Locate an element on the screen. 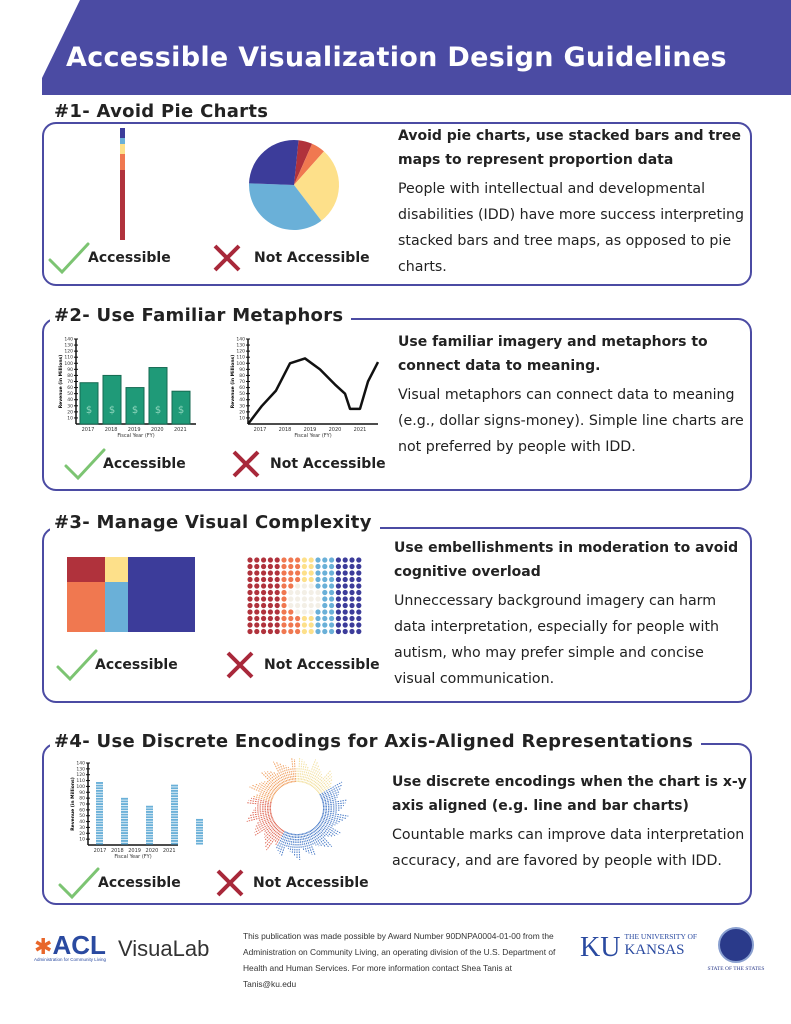 This screenshot has height=1024, width=791. y-tick-label: 130 is located at coordinates (240, 346).